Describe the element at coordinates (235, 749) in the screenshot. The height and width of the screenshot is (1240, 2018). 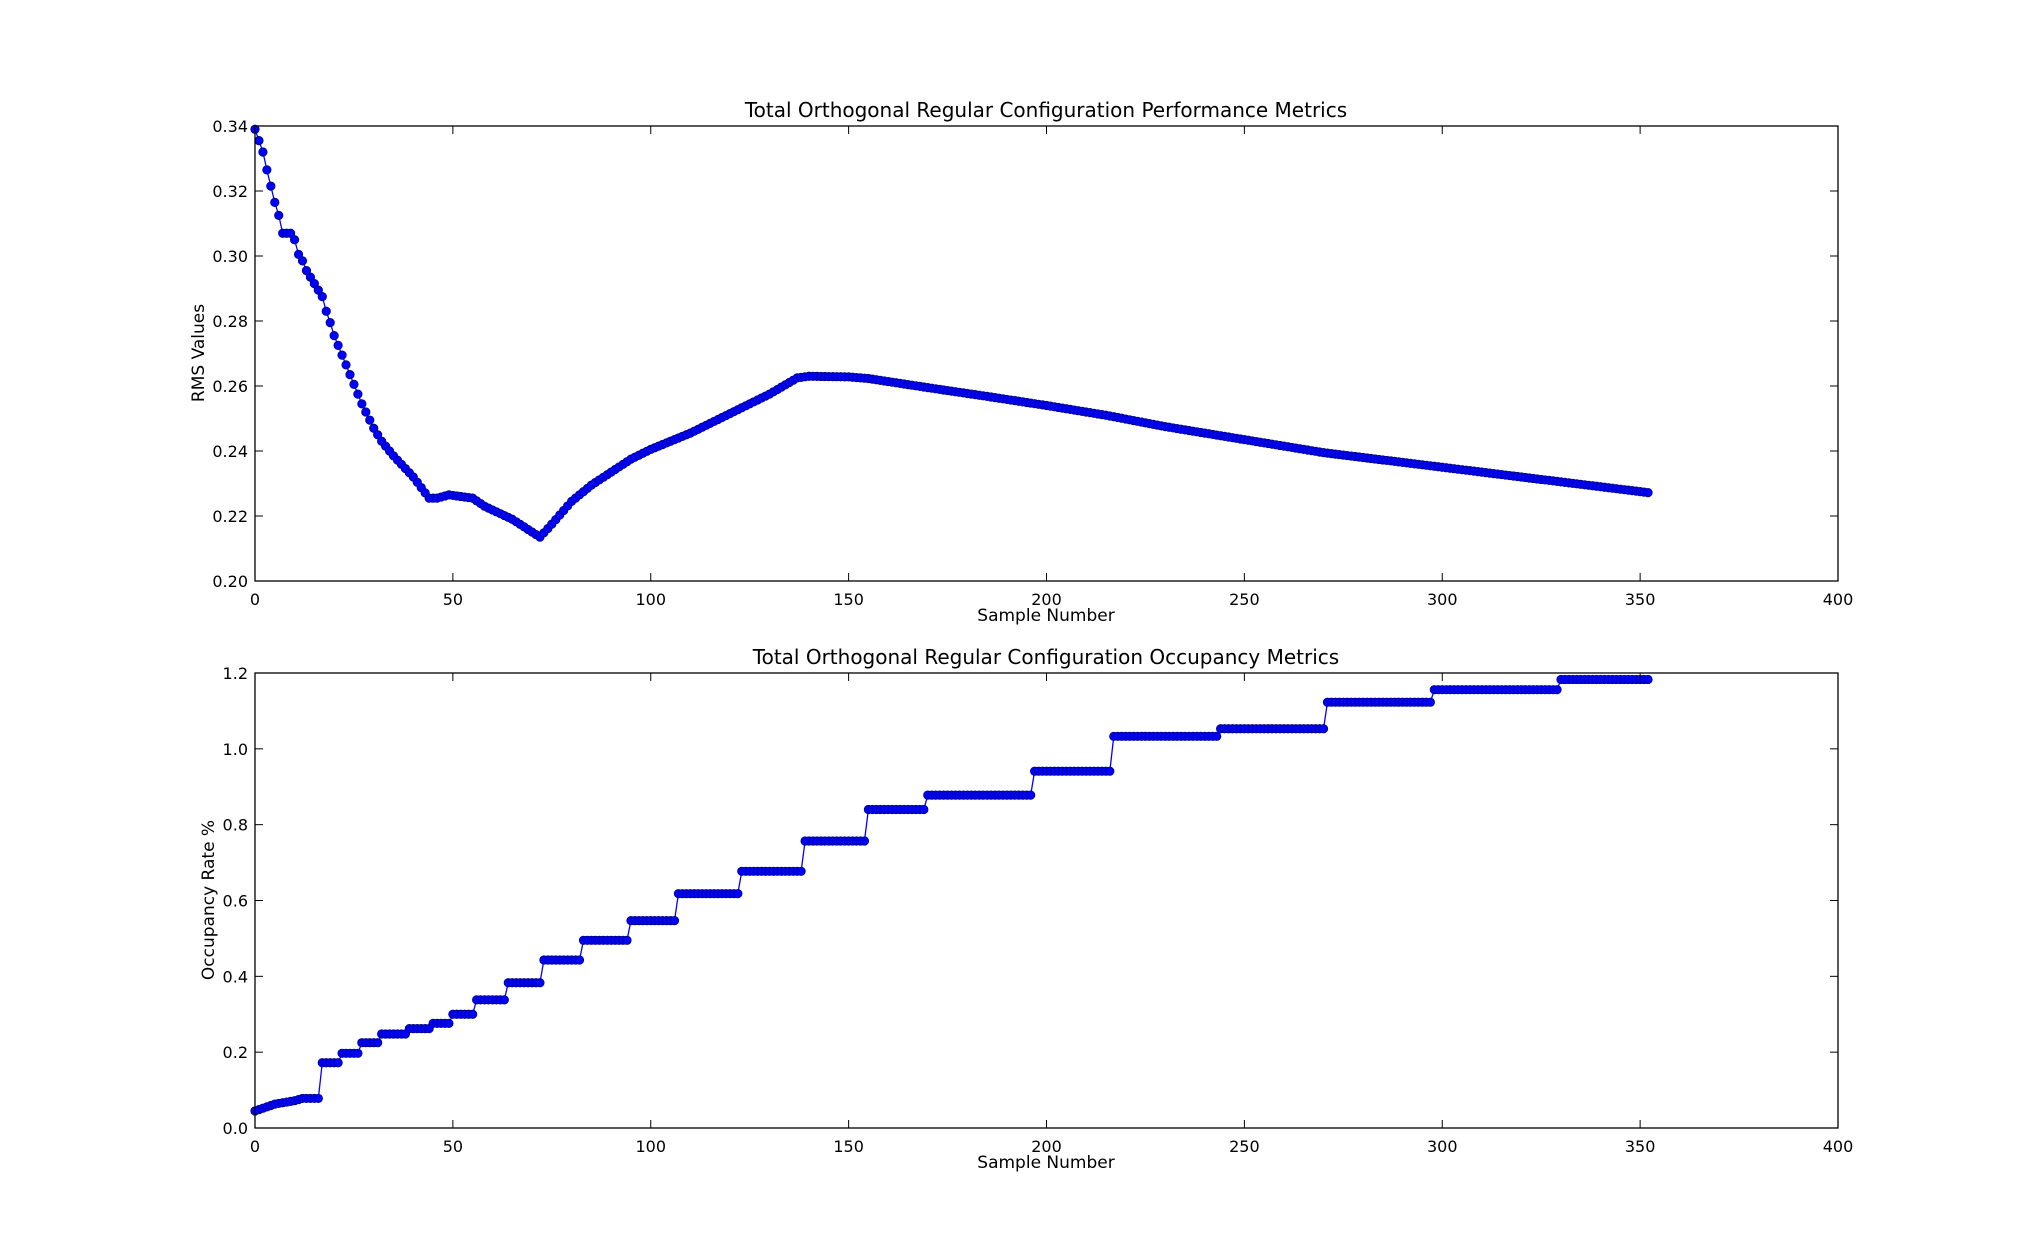
I see `y-tick-label: 1.0` at that location.